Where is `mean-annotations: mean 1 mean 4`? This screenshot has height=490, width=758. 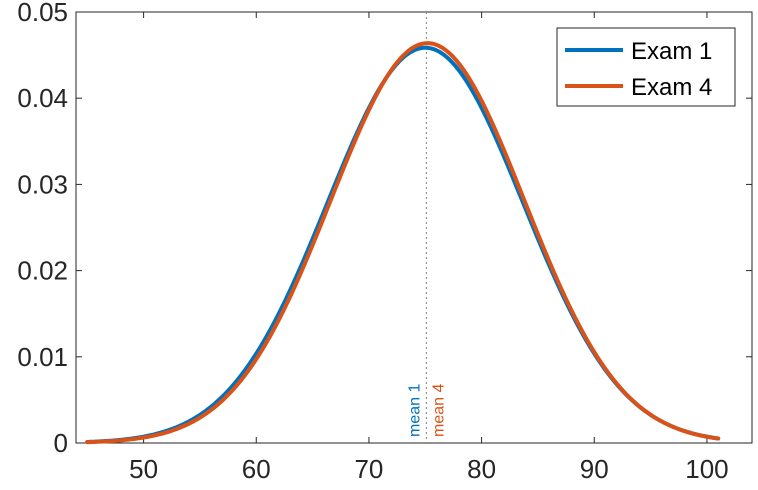
mean-annotations: mean 1 mean 4 is located at coordinates (426, 410).